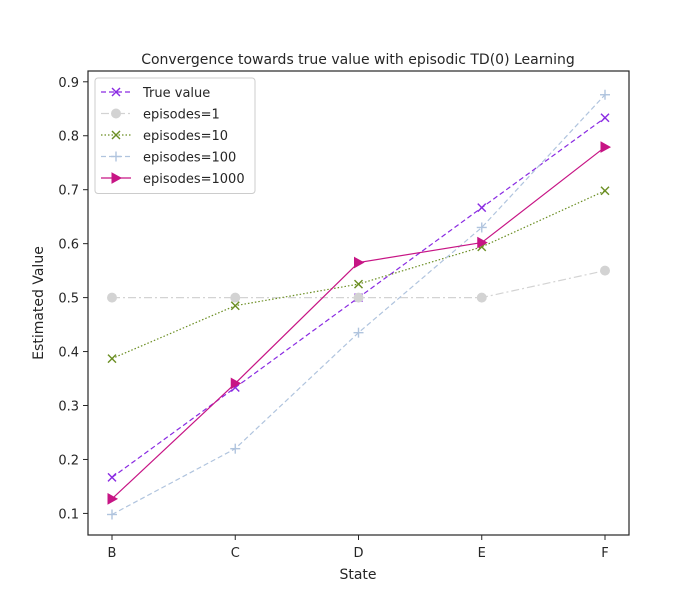 The height and width of the screenshot is (604, 700). I want to click on legend-box, so click(175, 135).